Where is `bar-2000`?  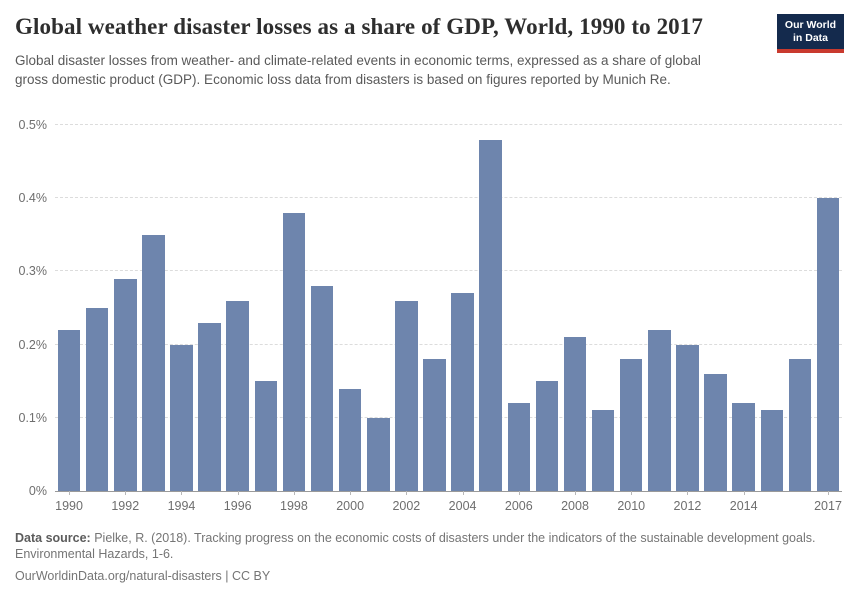 bar-2000 is located at coordinates (350, 439).